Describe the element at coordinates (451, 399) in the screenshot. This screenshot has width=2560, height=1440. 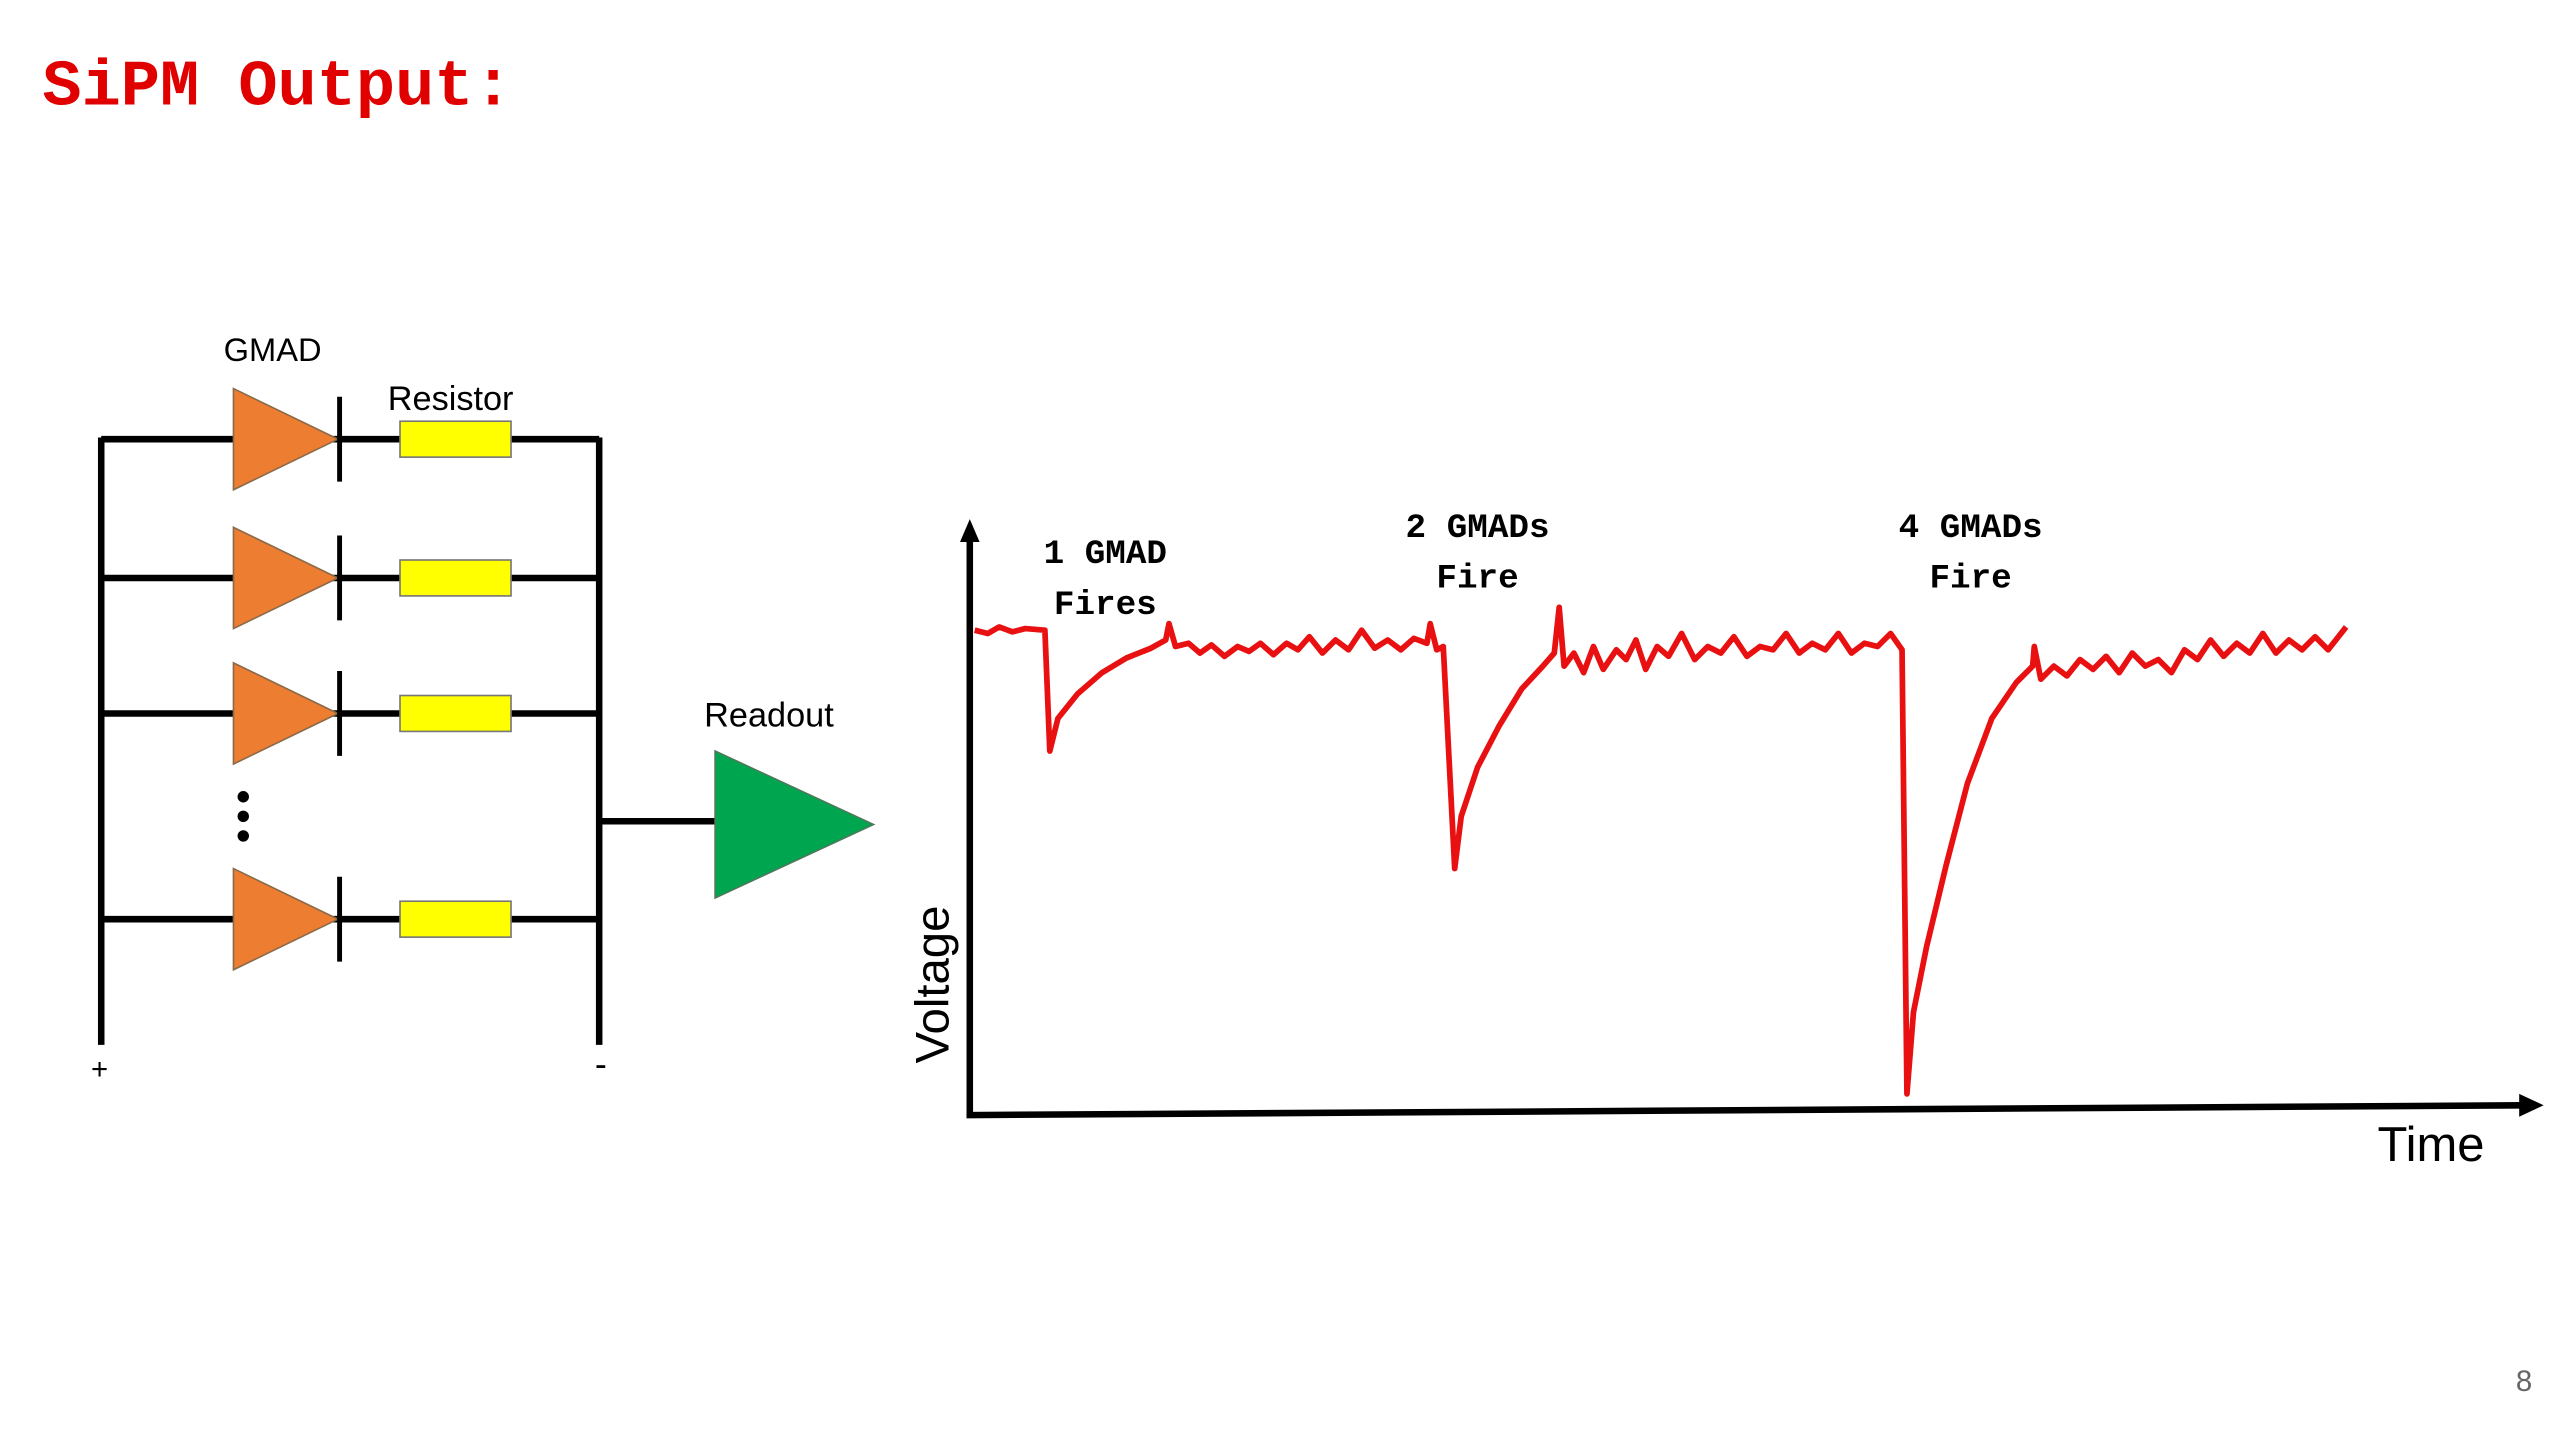
I see `resistor-label: Resistor` at that location.